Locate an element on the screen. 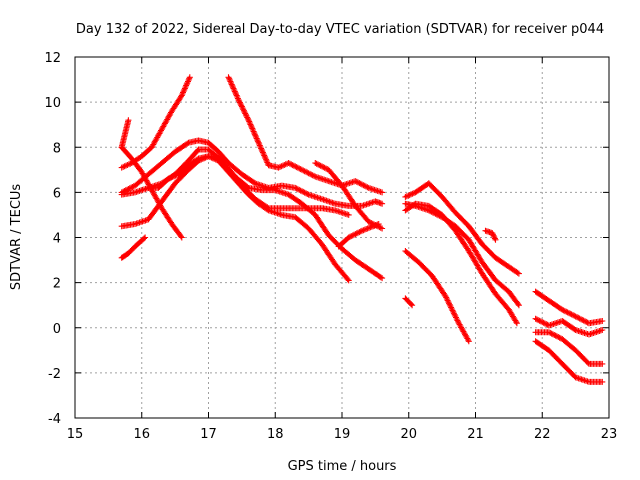 The image size is (640, 480). y-tick-label: -4 is located at coordinates (54, 419).